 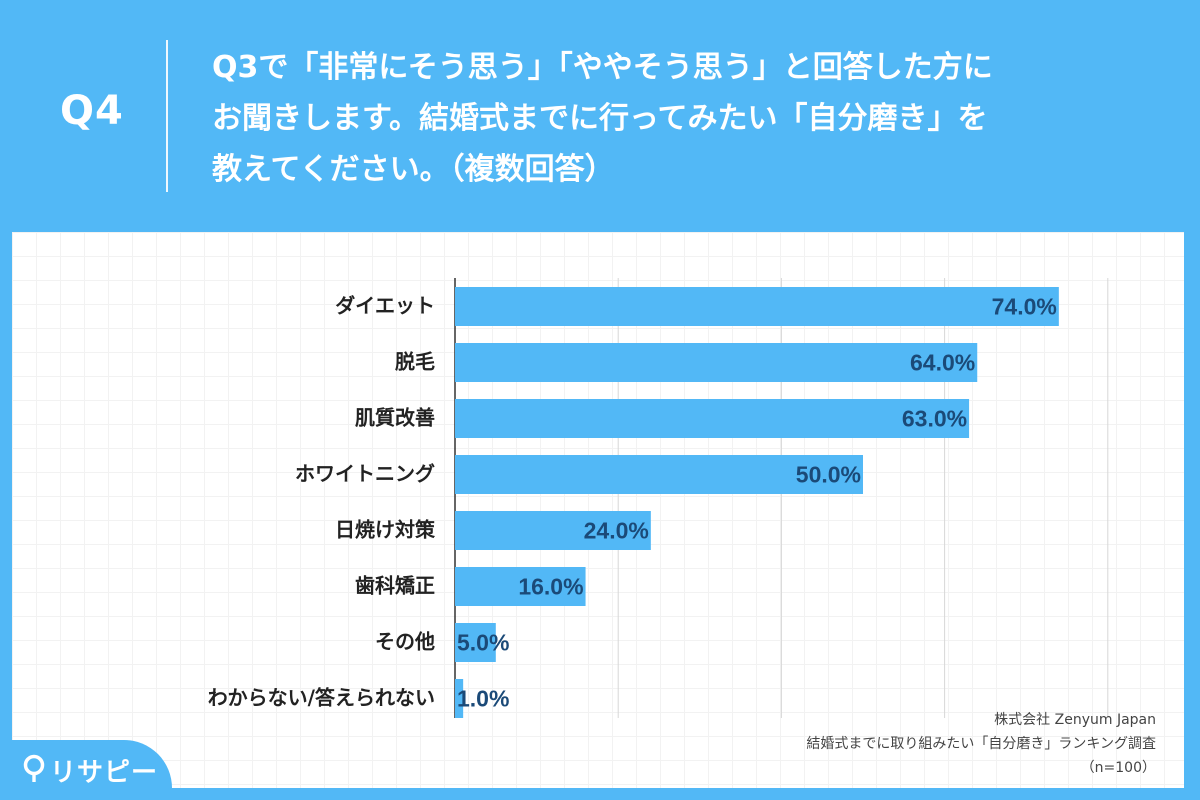 I want to click on category-label: ダイエット, so click(x=385, y=306).